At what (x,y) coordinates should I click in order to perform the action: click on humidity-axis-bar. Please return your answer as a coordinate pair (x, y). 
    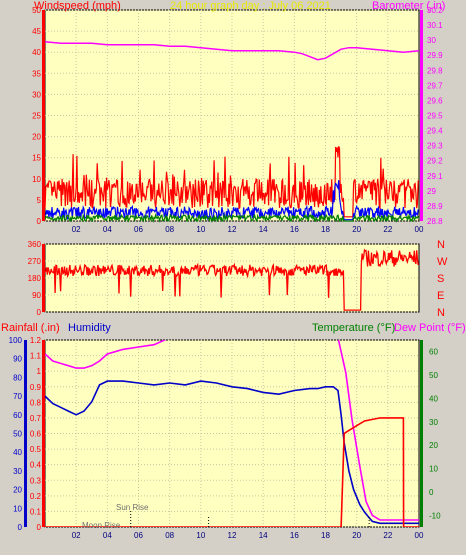
    Looking at the image, I should click on (25, 433).